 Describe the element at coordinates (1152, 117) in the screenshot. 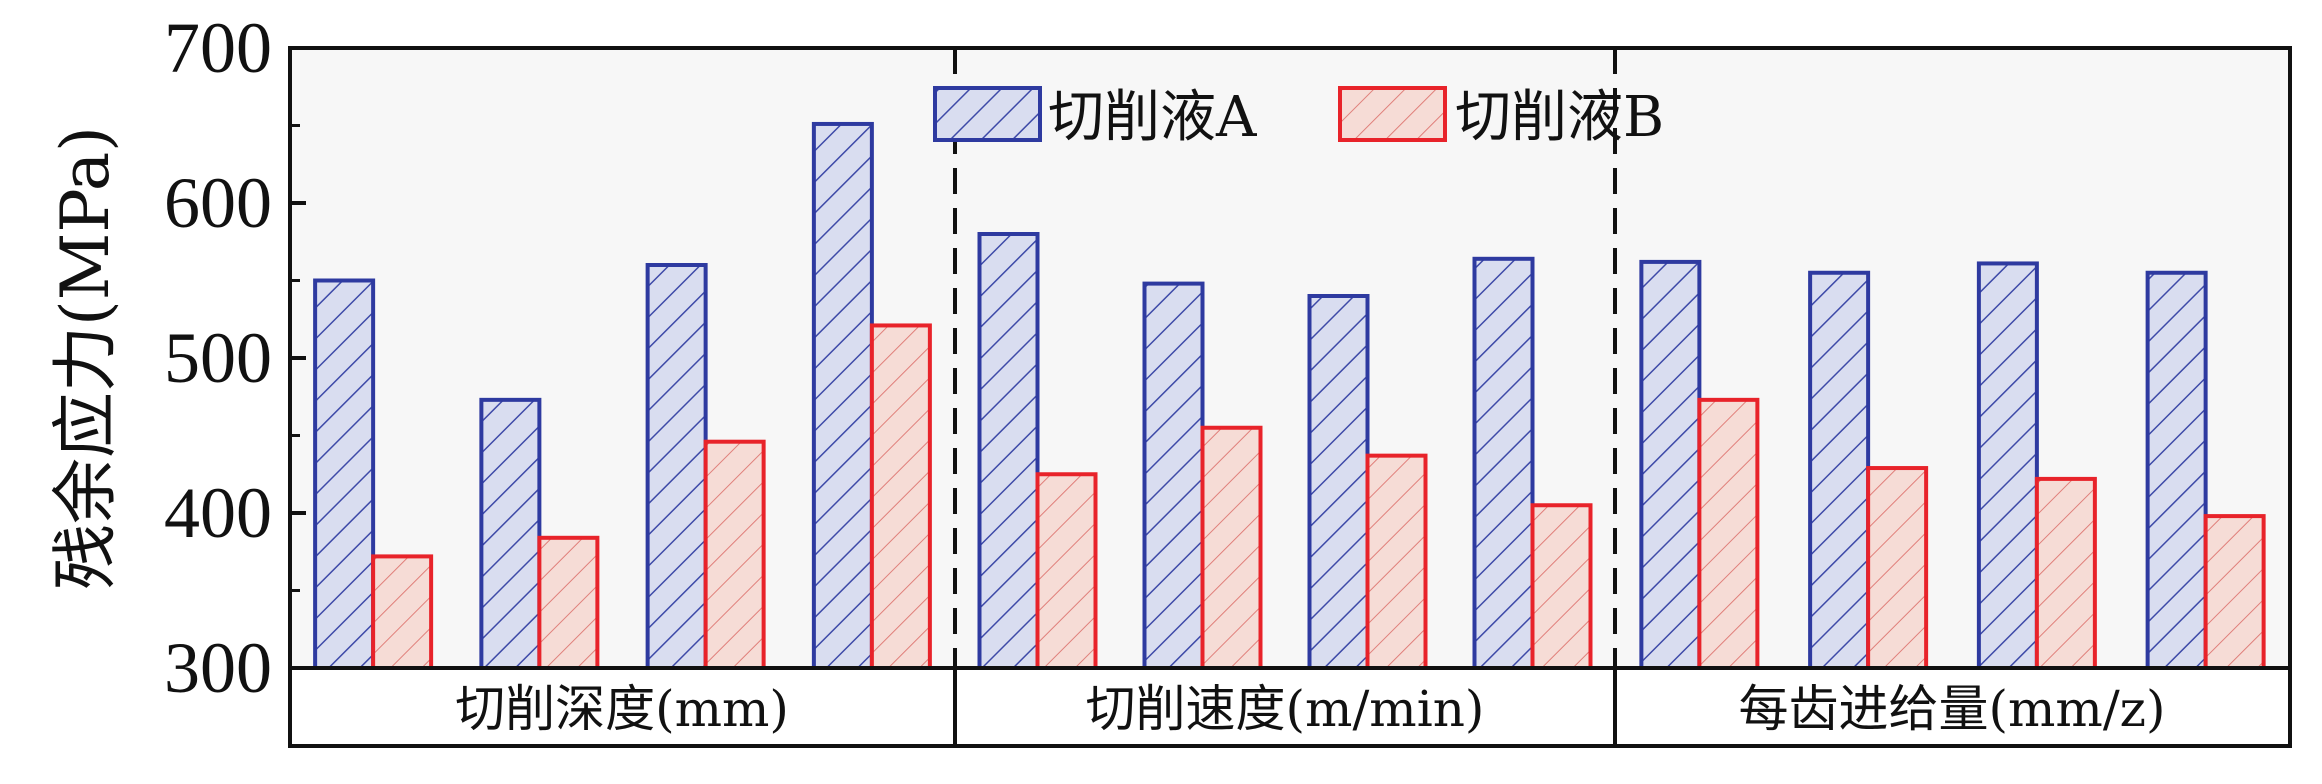

I see `legend-label-a: 切削液A` at that location.